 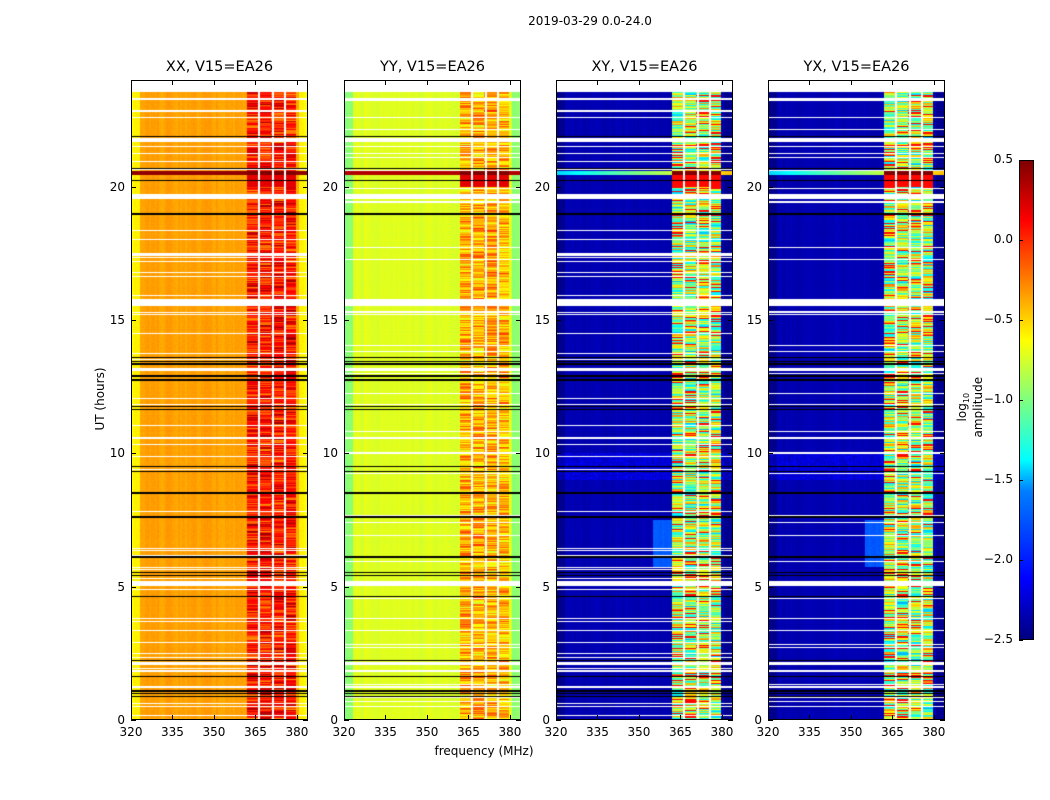 I want to click on colorbar-tick-label: −2.5, so click(x=998, y=639).